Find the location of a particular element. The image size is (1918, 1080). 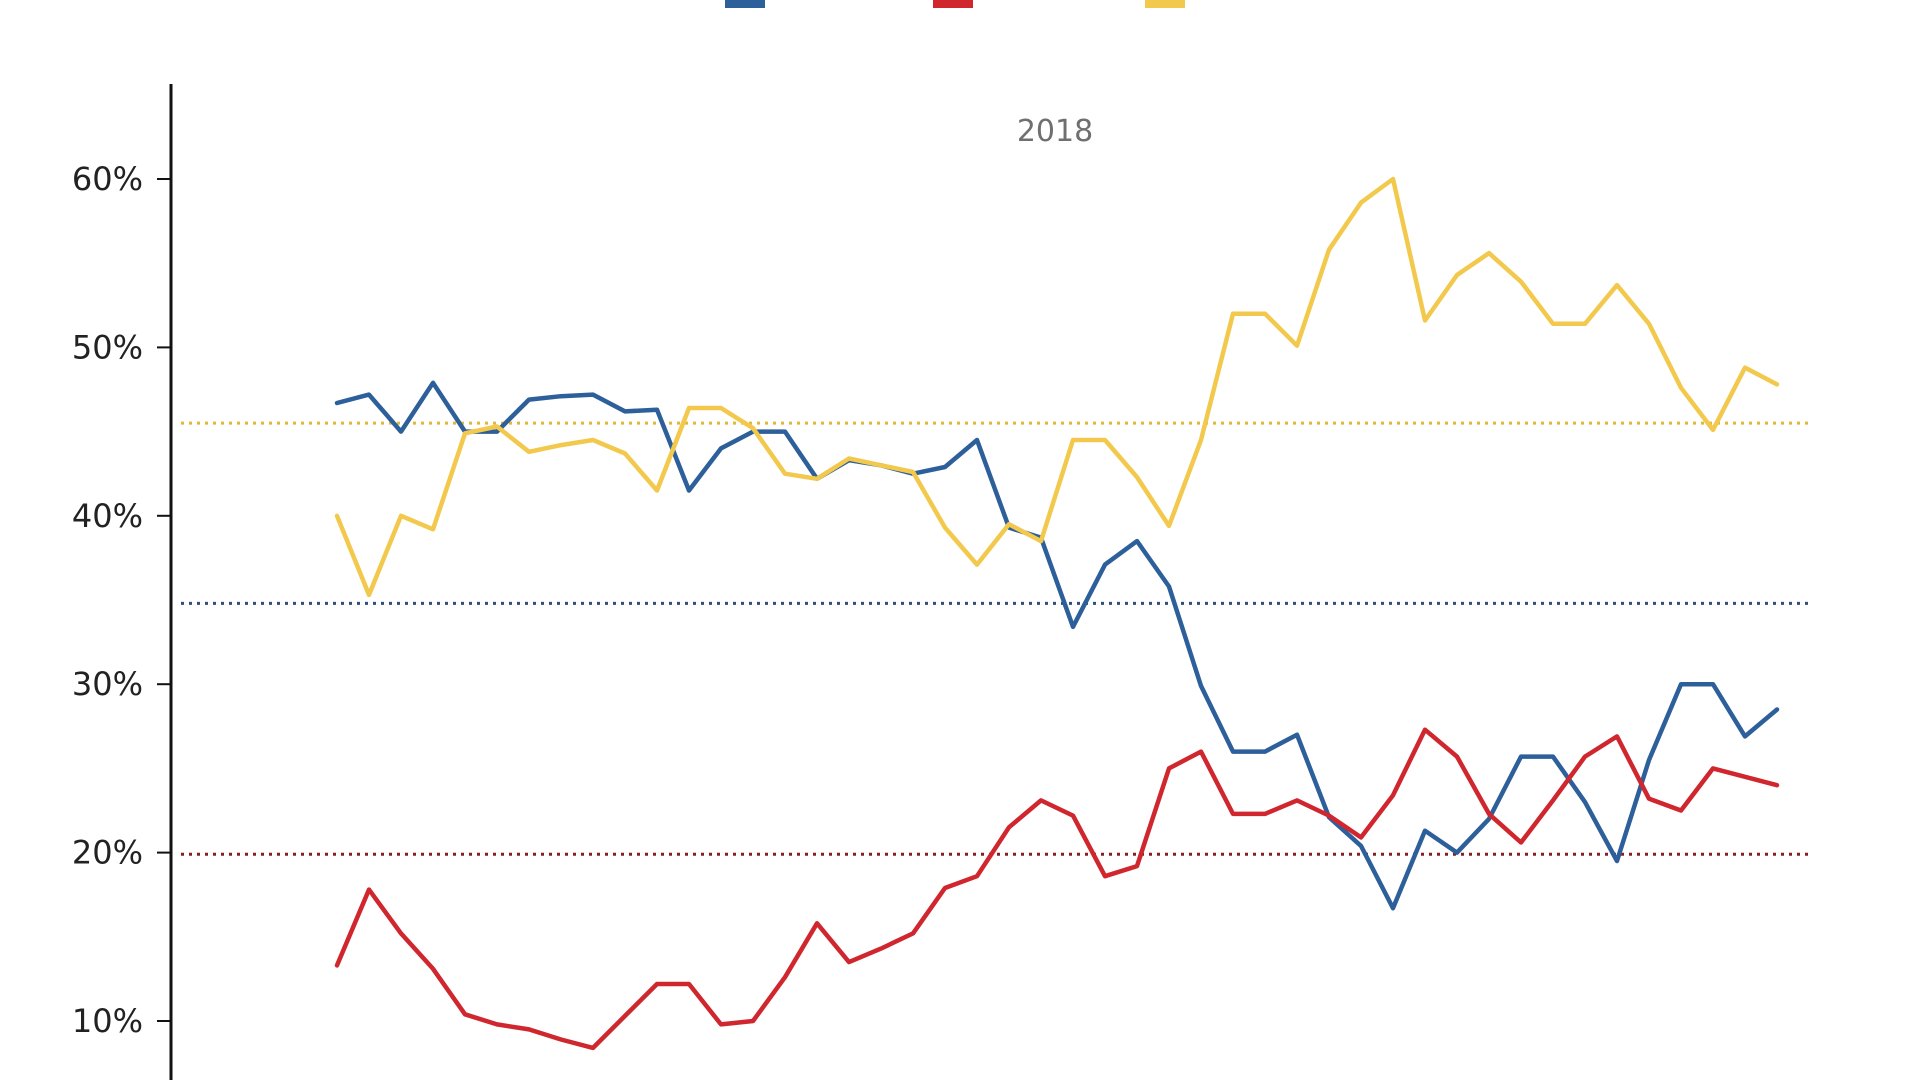

y-tick-label: 40% is located at coordinates (107, 516).